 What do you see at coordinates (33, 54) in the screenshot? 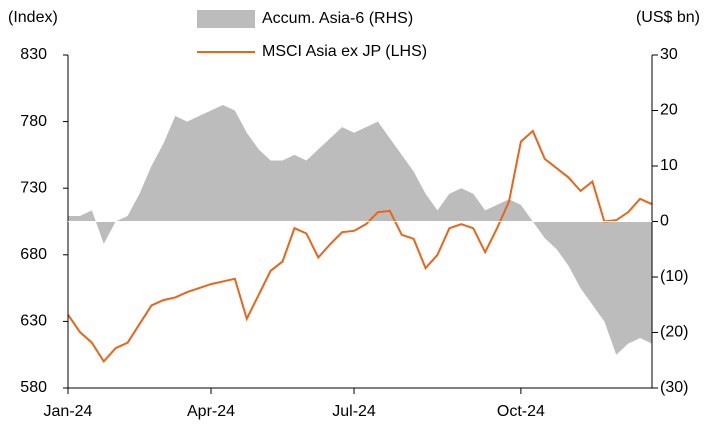
I see `y-tick-label: 830` at bounding box center [33, 54].